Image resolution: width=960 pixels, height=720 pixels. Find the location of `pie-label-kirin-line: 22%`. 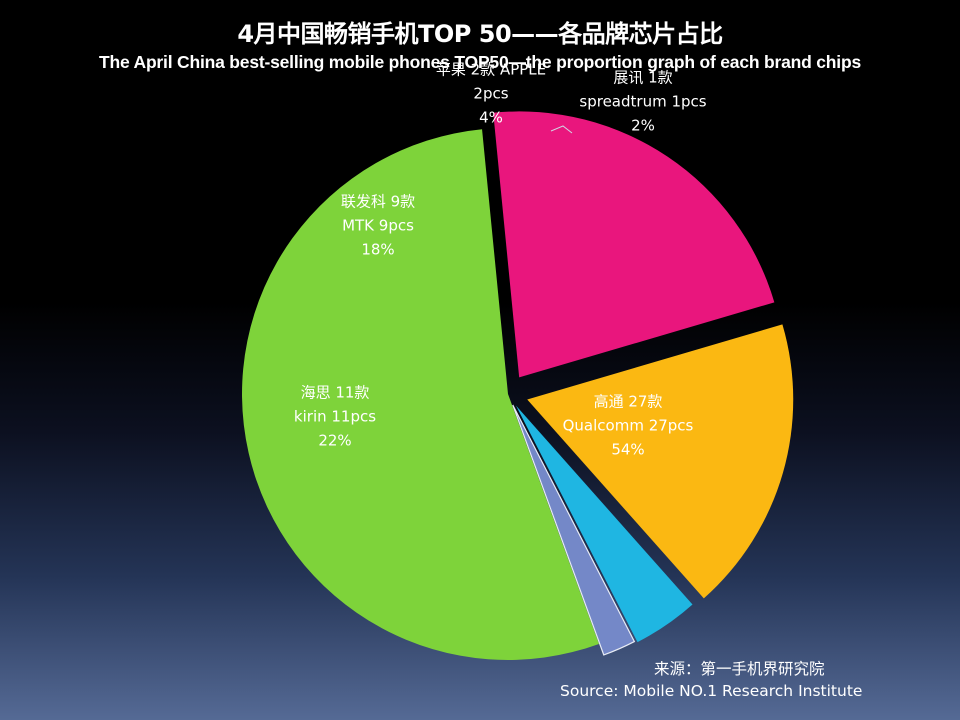

pie-label-kirin-line: 22% is located at coordinates (334, 441).